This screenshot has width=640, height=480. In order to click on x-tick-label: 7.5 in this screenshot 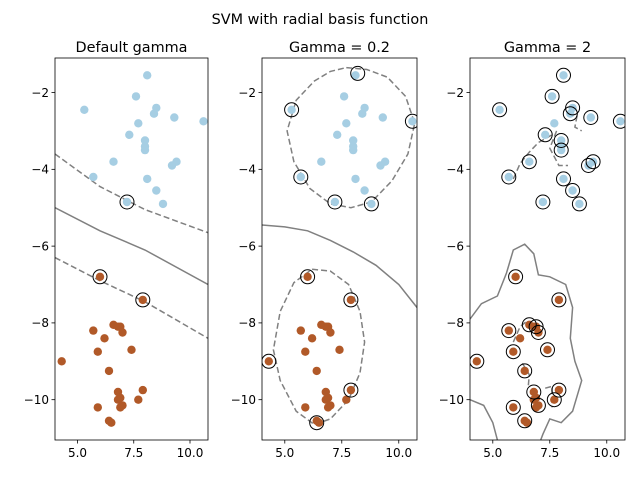, I will do `click(341, 453)`.